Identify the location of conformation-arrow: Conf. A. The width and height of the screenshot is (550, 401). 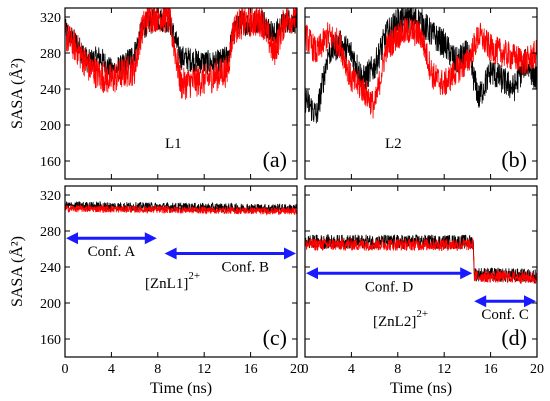
(111, 246).